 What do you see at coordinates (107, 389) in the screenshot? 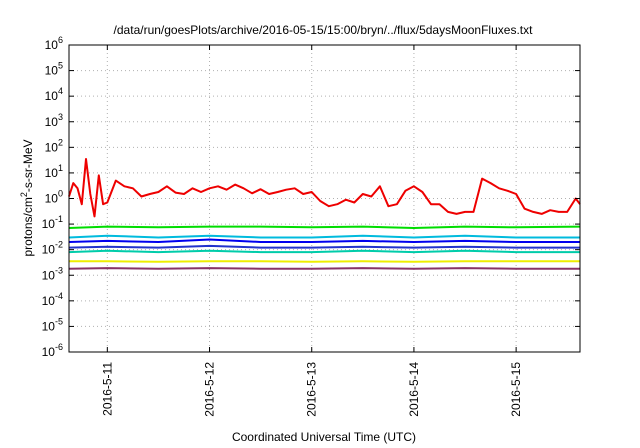
I see `x-tick-label: 2016-5-11` at bounding box center [107, 389].